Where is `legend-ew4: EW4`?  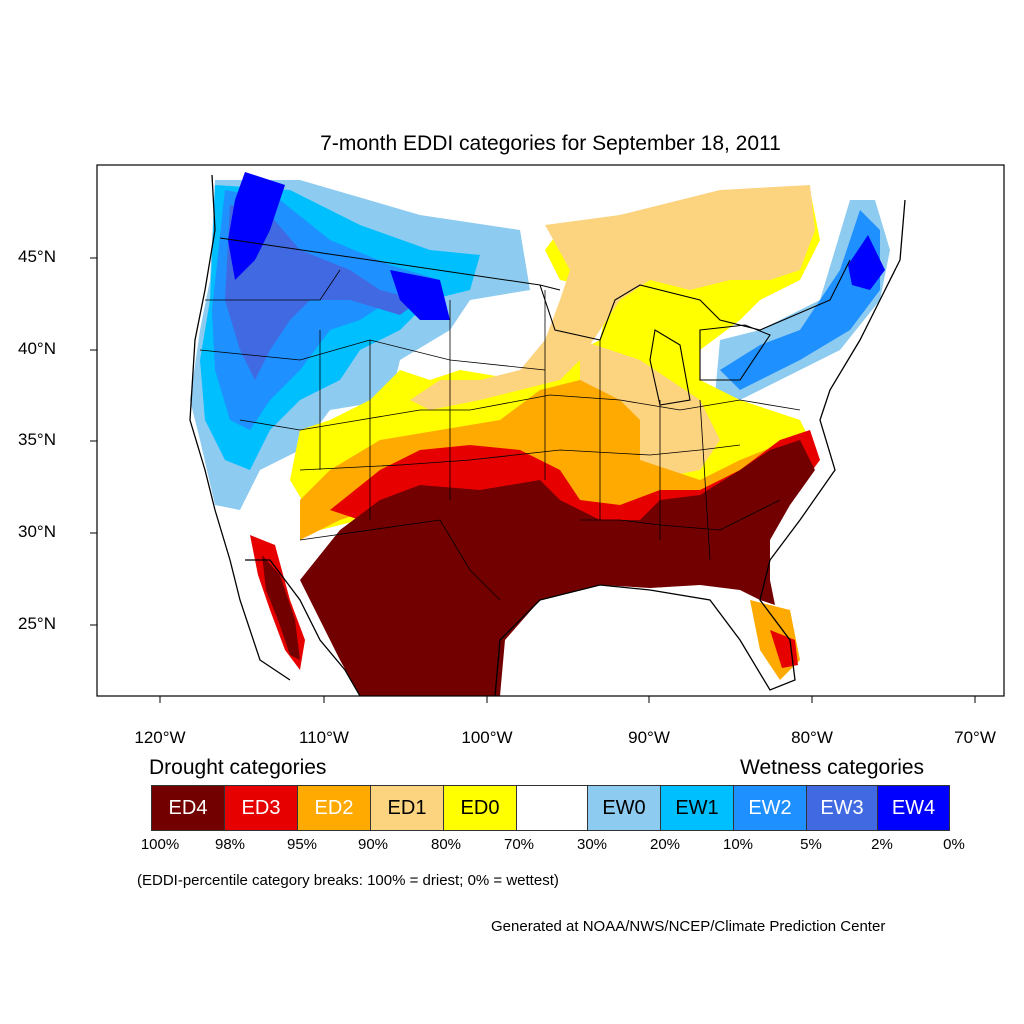
legend-ew4: EW4 is located at coordinates (913, 808).